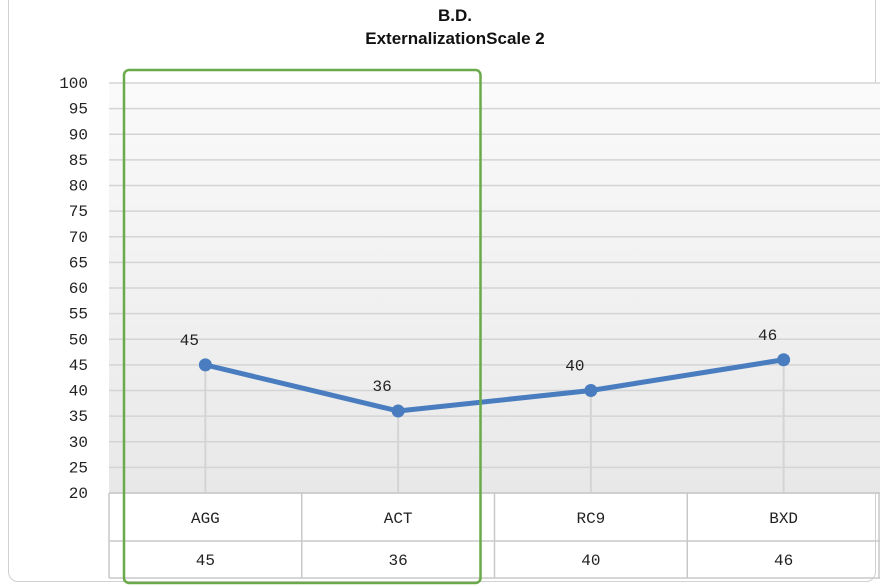 This screenshot has width=881, height=587. Describe the element at coordinates (767, 336) in the screenshot. I see `data-label: 46` at that location.